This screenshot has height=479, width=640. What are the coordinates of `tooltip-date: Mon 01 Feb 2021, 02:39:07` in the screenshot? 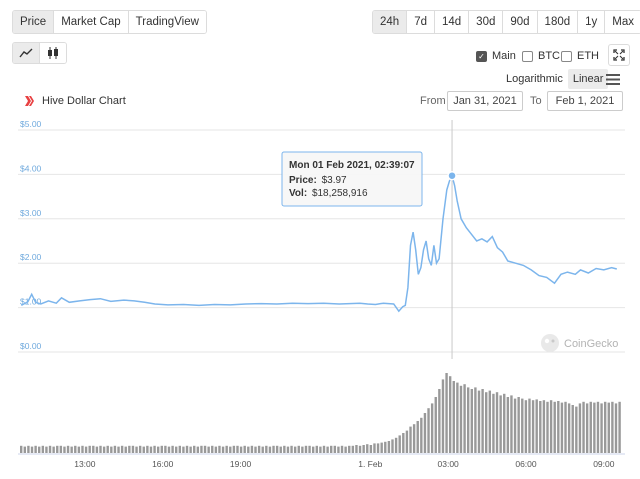 It's located at (352, 165).